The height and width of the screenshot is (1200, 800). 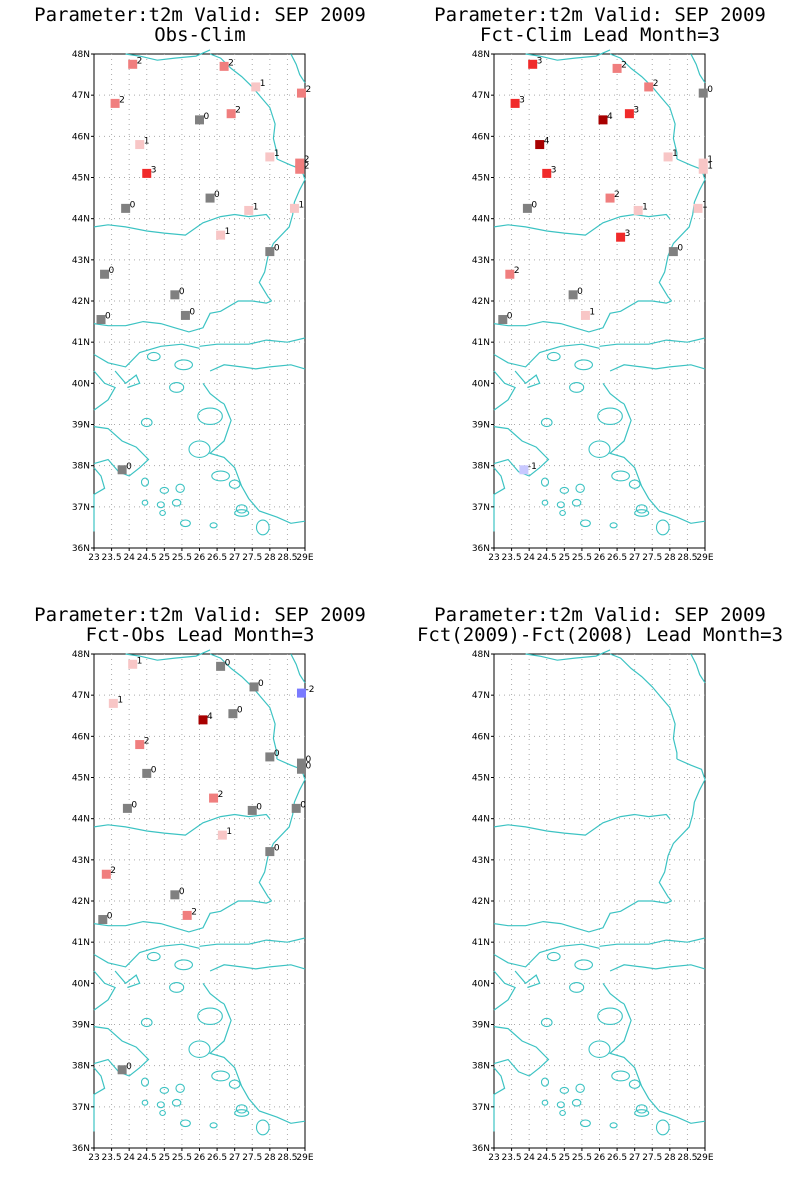 I want to click on y-tick-label: 38N, so click(x=481, y=467).